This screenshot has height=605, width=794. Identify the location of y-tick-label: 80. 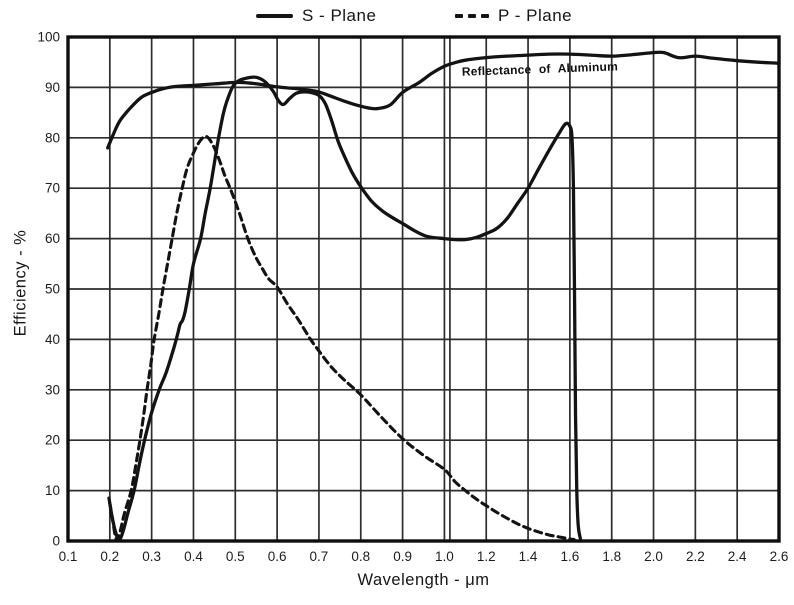
(52, 137).